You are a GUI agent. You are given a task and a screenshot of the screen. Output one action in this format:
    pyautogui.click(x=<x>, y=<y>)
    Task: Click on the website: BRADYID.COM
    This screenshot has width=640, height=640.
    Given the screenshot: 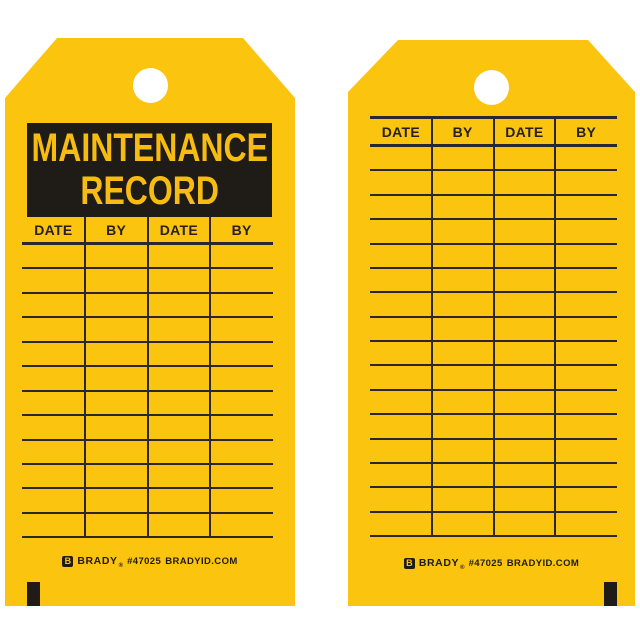 What is the action you would take?
    pyautogui.click(x=543, y=563)
    